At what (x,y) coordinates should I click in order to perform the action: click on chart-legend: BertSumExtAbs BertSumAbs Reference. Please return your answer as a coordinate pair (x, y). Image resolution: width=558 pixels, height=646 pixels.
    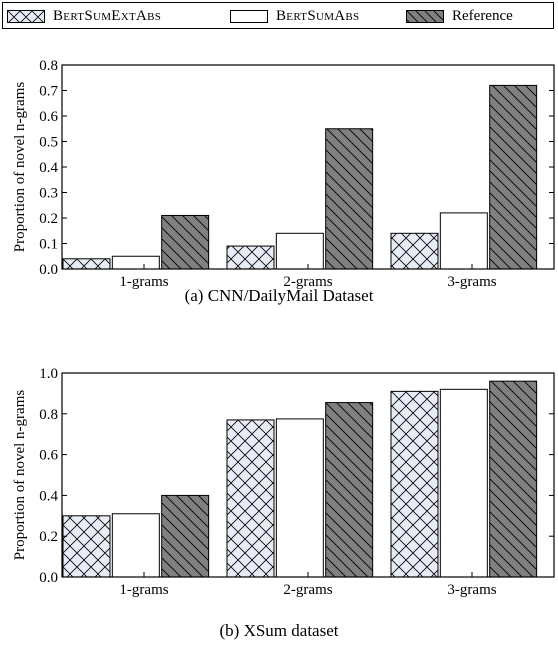
    Looking at the image, I should click on (278, 15).